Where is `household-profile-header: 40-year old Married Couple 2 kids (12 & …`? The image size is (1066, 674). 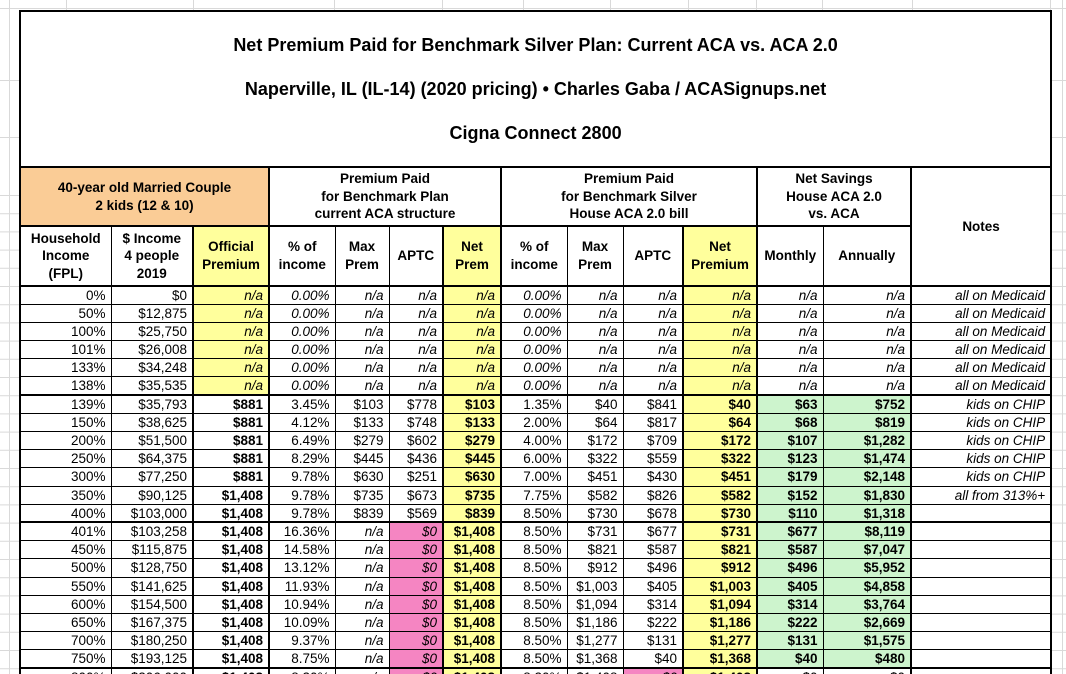
household-profile-header: 40-year old Married Couple 2 kids (12 & … is located at coordinates (144, 196).